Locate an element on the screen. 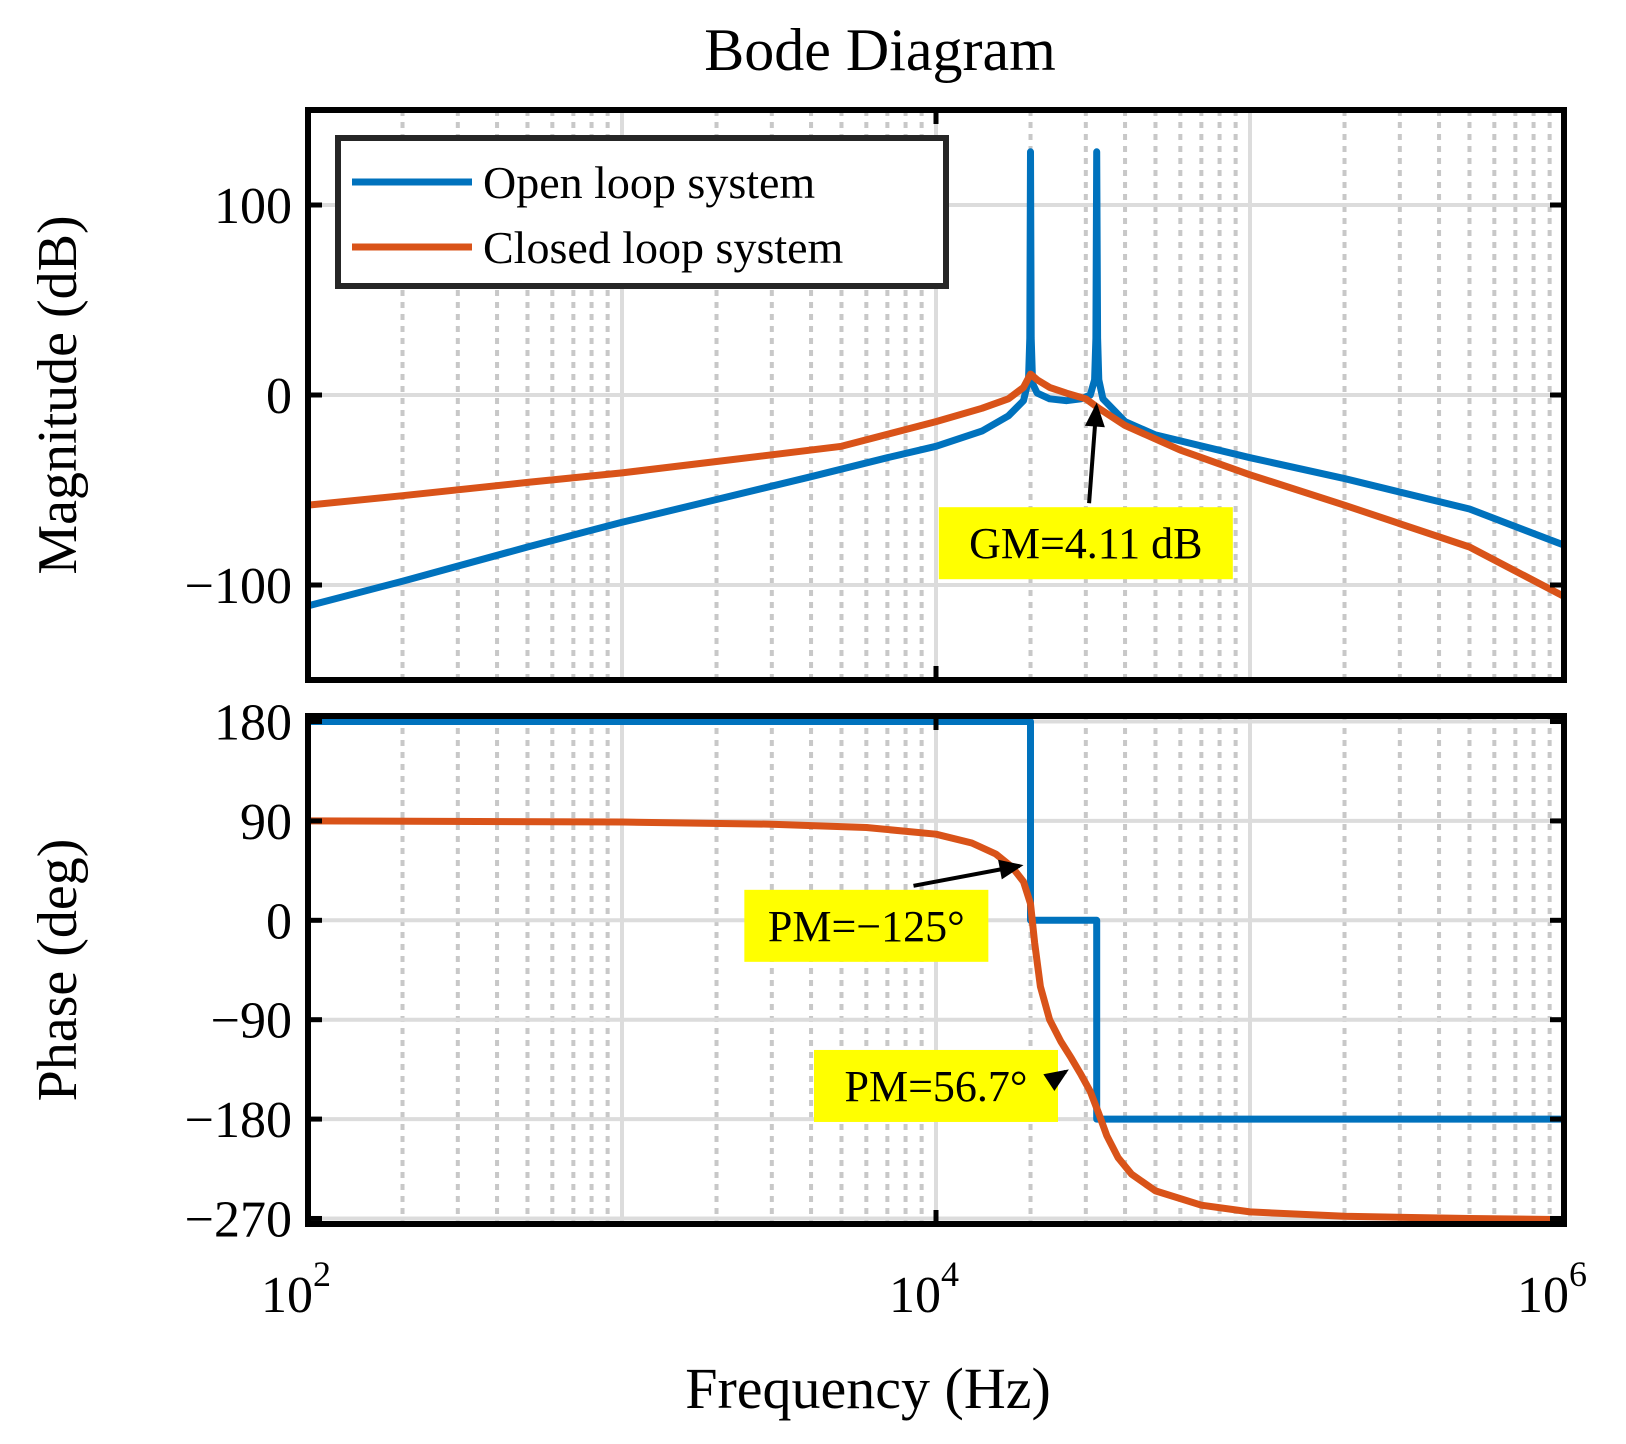 The image size is (1626, 1444). magnitude-y-tick-label: 100 is located at coordinates (253, 206).